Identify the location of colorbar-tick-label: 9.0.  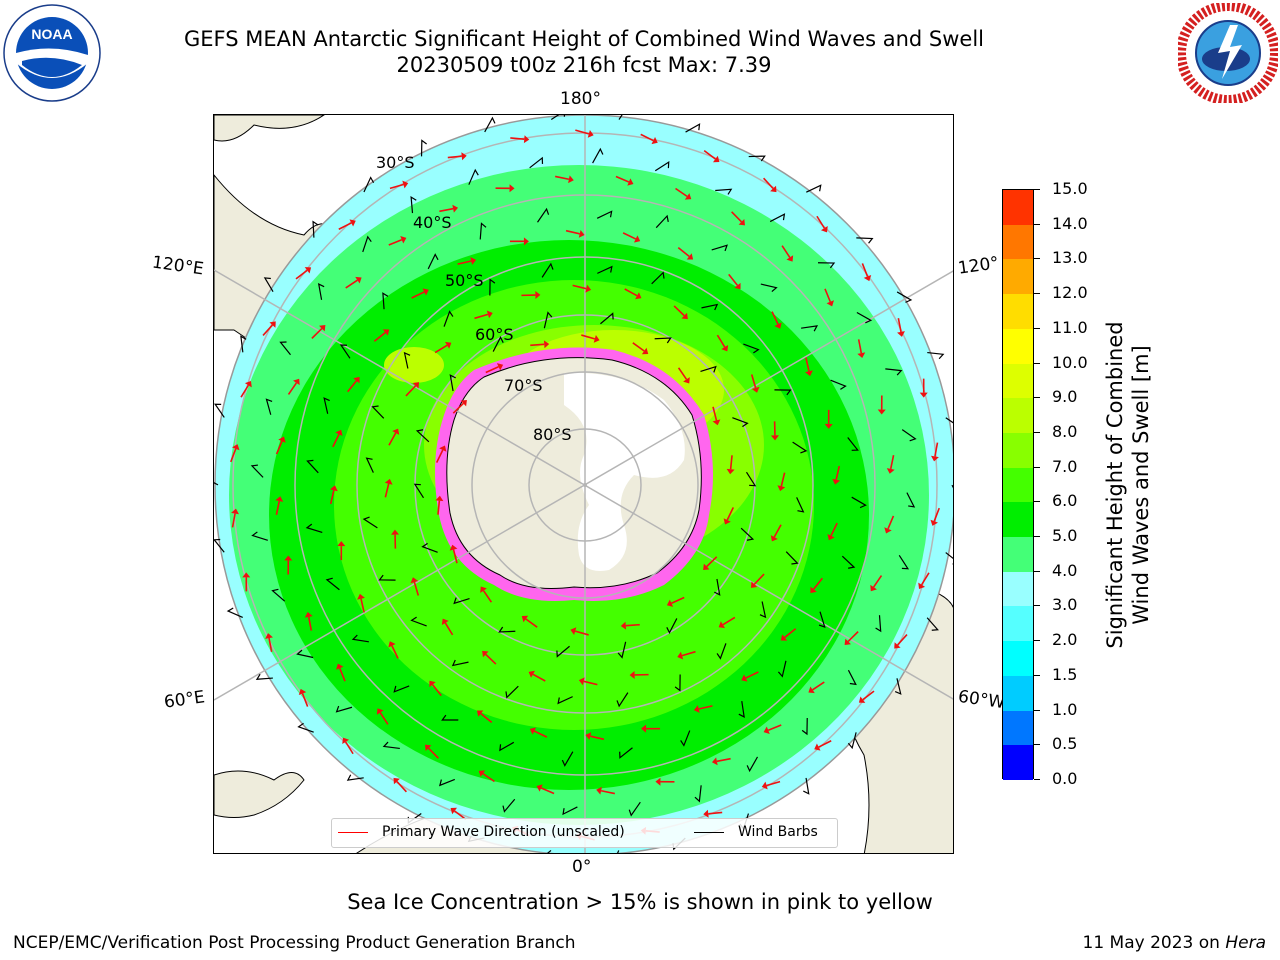
(1065, 397).